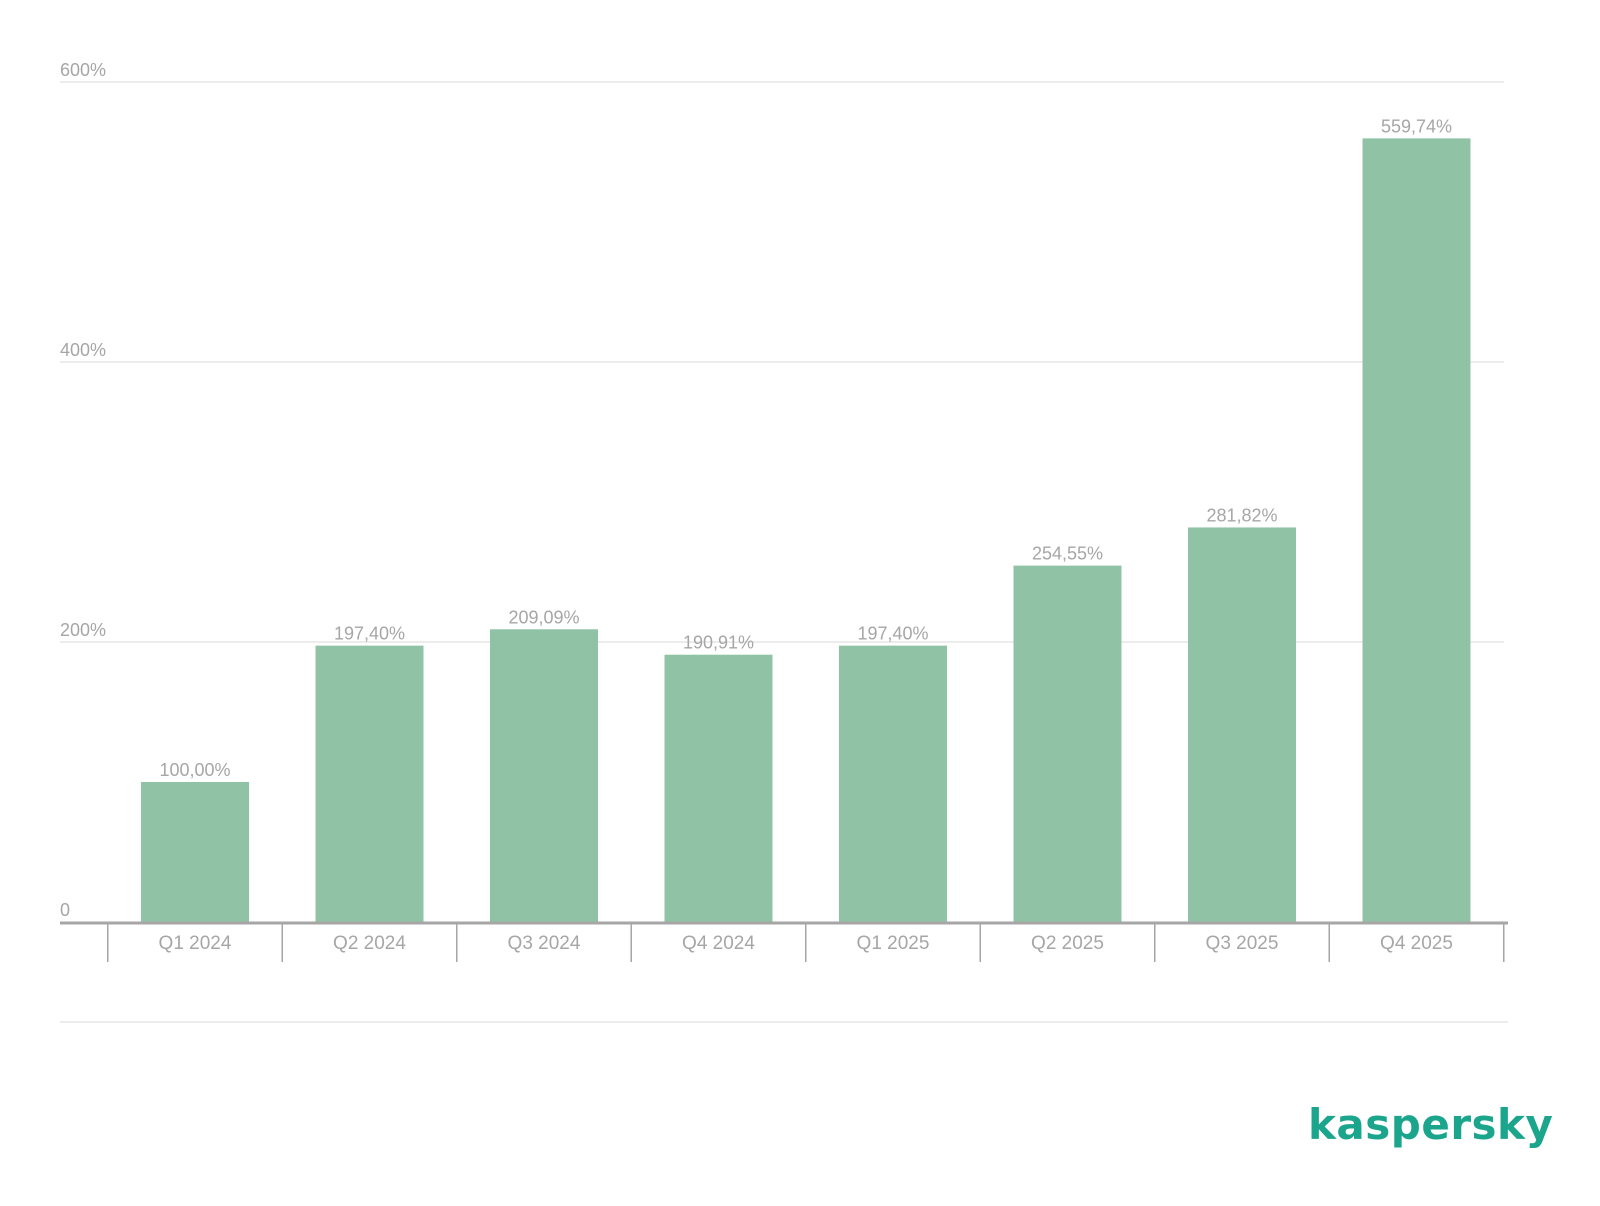  I want to click on x-tick-label: Q4 2024, so click(718, 943).